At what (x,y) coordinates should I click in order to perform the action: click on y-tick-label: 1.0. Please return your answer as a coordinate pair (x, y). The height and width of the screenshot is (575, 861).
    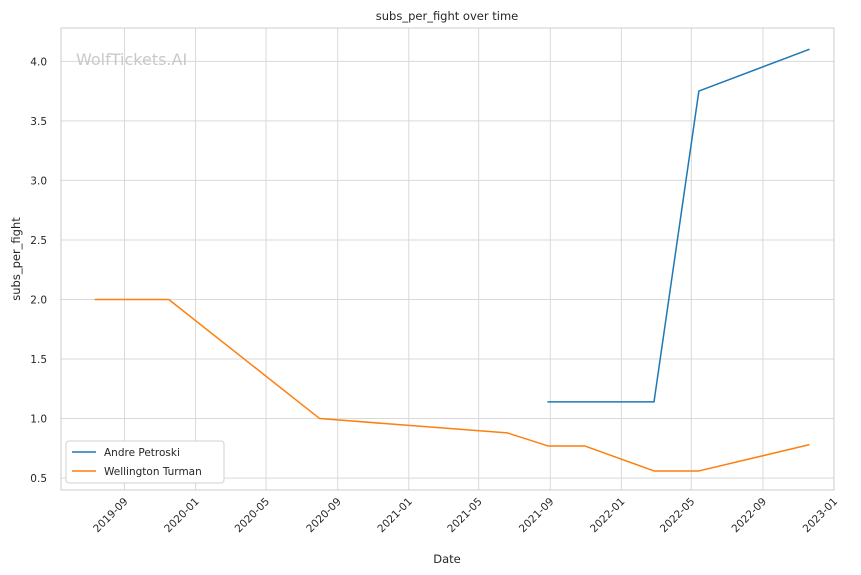
    Looking at the image, I should click on (38, 420).